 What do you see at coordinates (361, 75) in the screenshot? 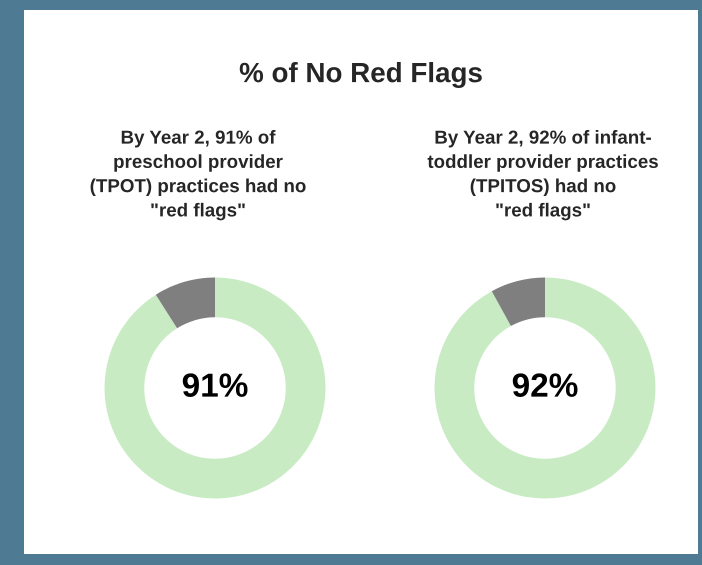
I see `chart-title: % of No Red Flags` at bounding box center [361, 75].